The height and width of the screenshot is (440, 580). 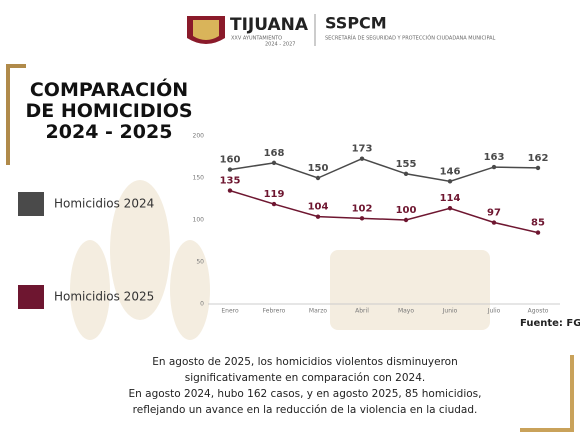 What do you see at coordinates (109, 111) in the screenshot?
I see `chart-title: COMPARACIÓN DE HOMICIDIOS 2024 - 2025` at bounding box center [109, 111].